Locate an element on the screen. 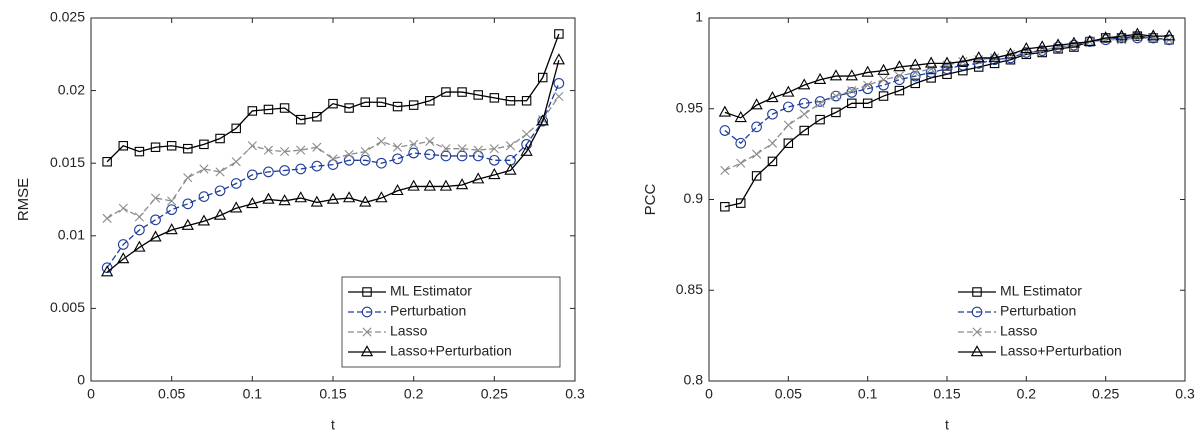 The height and width of the screenshot is (430, 1203). x-tick-label: 0.1 is located at coordinates (253, 394).